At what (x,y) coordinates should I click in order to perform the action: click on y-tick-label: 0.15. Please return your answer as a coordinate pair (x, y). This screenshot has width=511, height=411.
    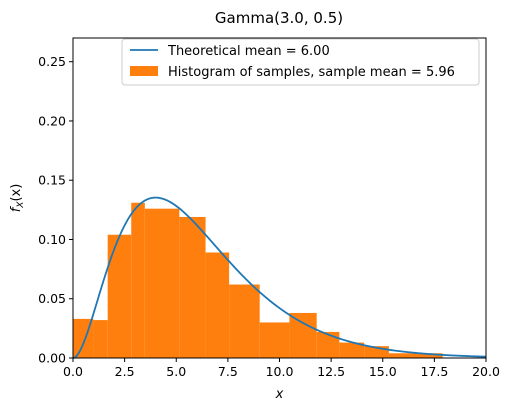
    Looking at the image, I should click on (52, 180).